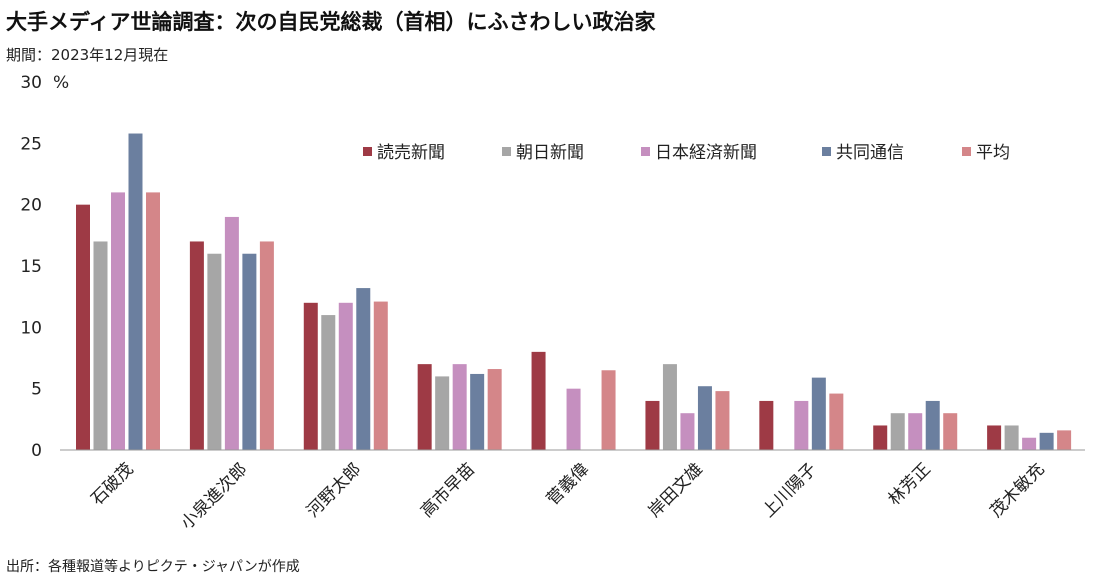 This screenshot has height=584, width=1097. I want to click on y-tick-label: 5, so click(36, 390).